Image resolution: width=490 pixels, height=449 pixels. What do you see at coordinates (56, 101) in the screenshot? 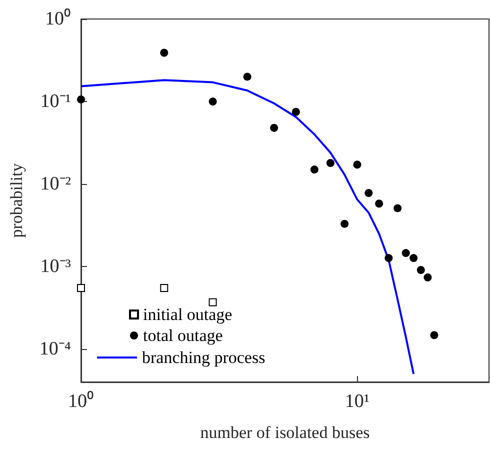
I see `y-tick-label: 10⁻¹` at bounding box center [56, 101].